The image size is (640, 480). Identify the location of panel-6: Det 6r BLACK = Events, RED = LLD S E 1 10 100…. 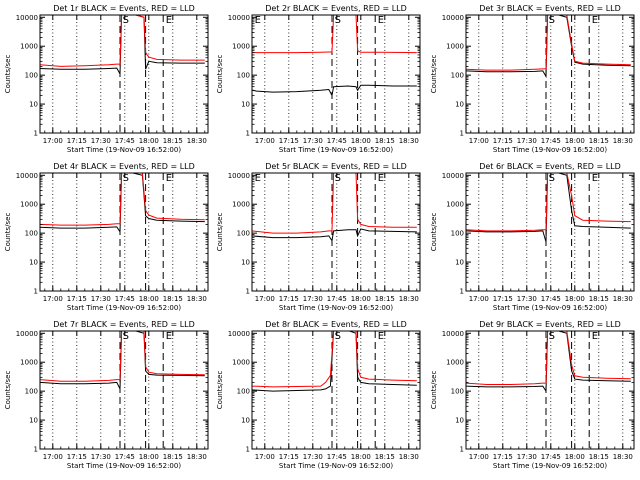
(532, 237).